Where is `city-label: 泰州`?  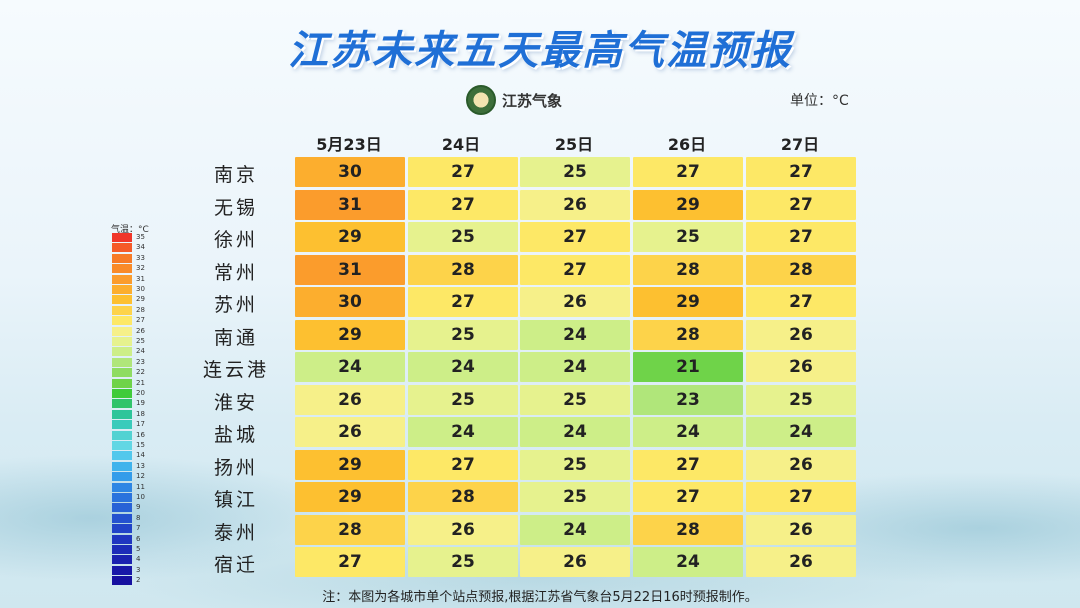
city-label: 泰州 is located at coordinates (235, 532).